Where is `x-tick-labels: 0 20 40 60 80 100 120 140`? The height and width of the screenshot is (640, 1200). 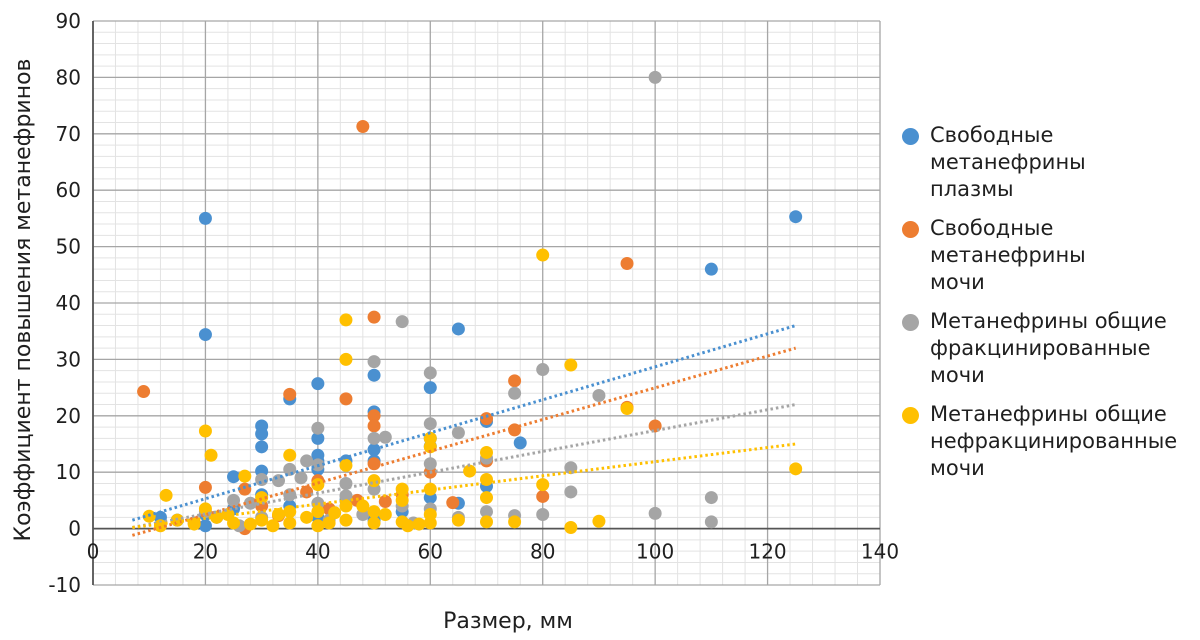 x-tick-labels: 0 20 40 60 80 100 120 140 is located at coordinates (493, 552).